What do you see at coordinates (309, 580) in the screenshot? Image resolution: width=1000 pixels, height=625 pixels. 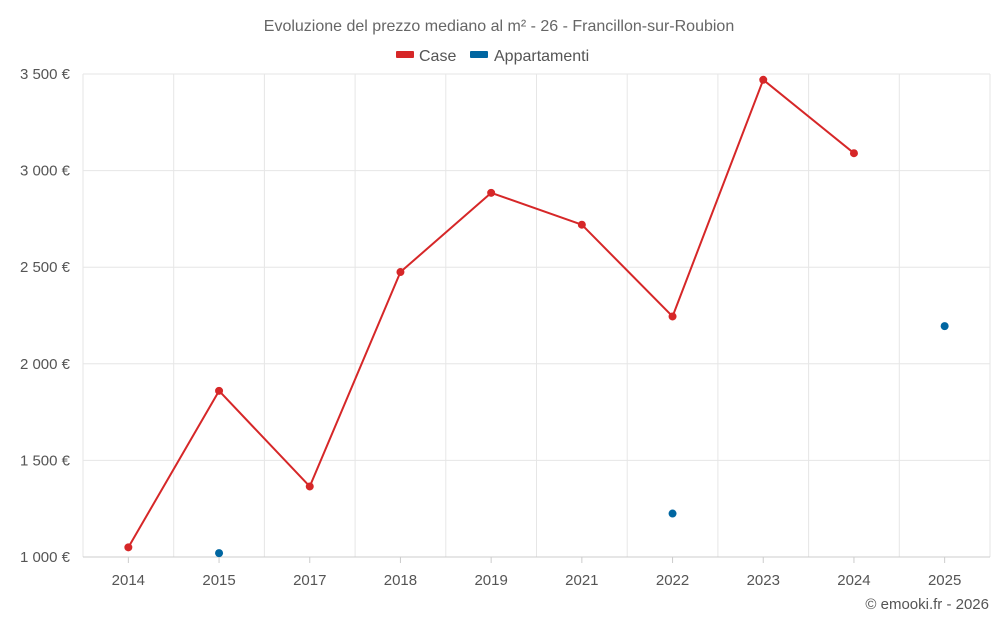 I see `x-tick-label: 2017` at bounding box center [309, 580].